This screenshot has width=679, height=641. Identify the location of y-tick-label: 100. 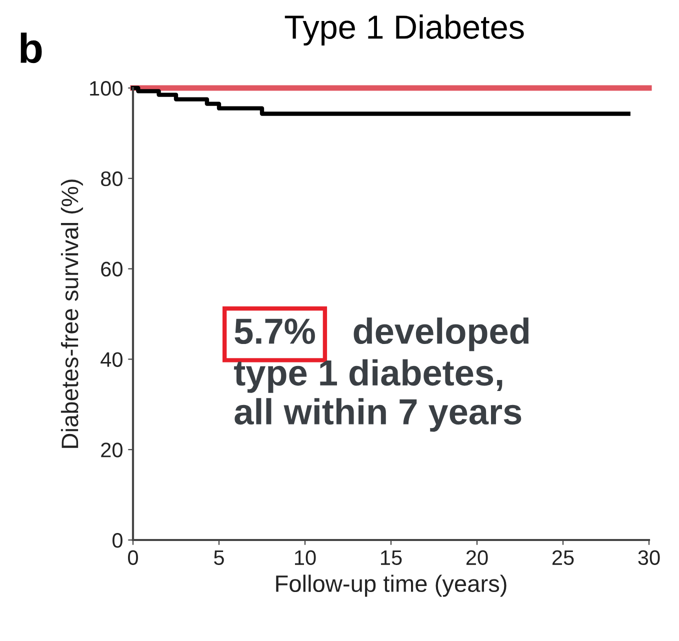
(106, 88).